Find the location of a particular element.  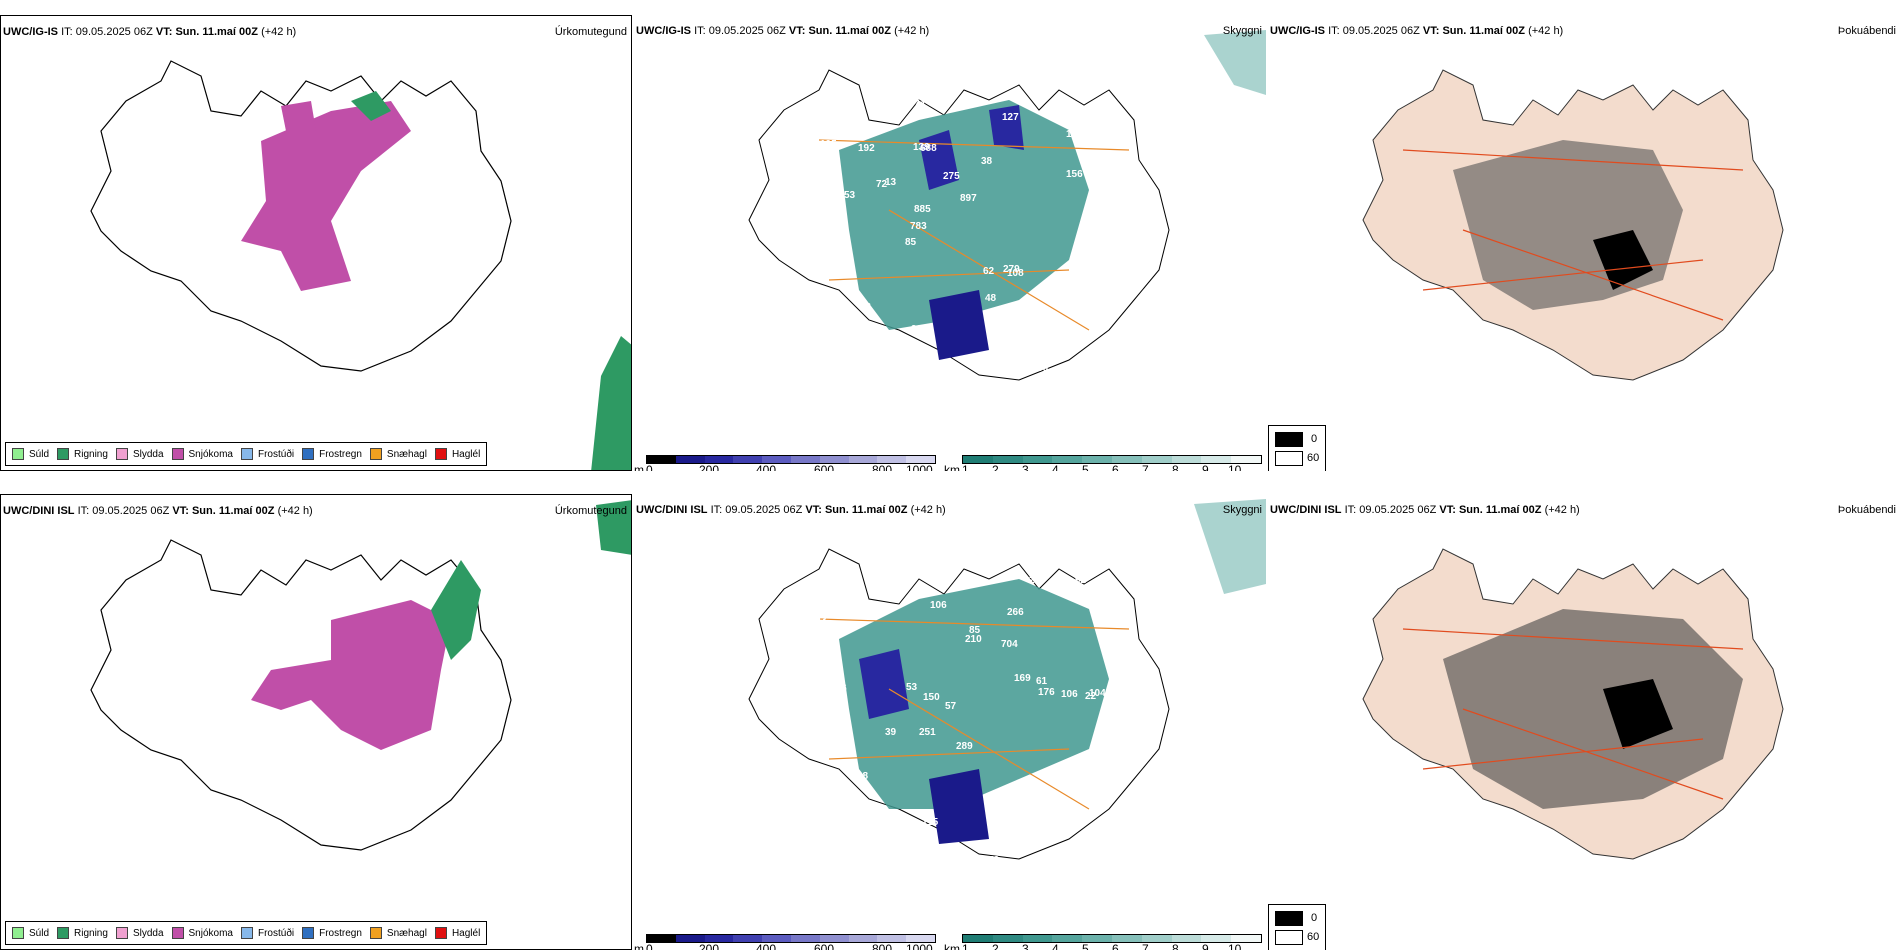

legend-item: Súld is located at coordinates (30, 454).